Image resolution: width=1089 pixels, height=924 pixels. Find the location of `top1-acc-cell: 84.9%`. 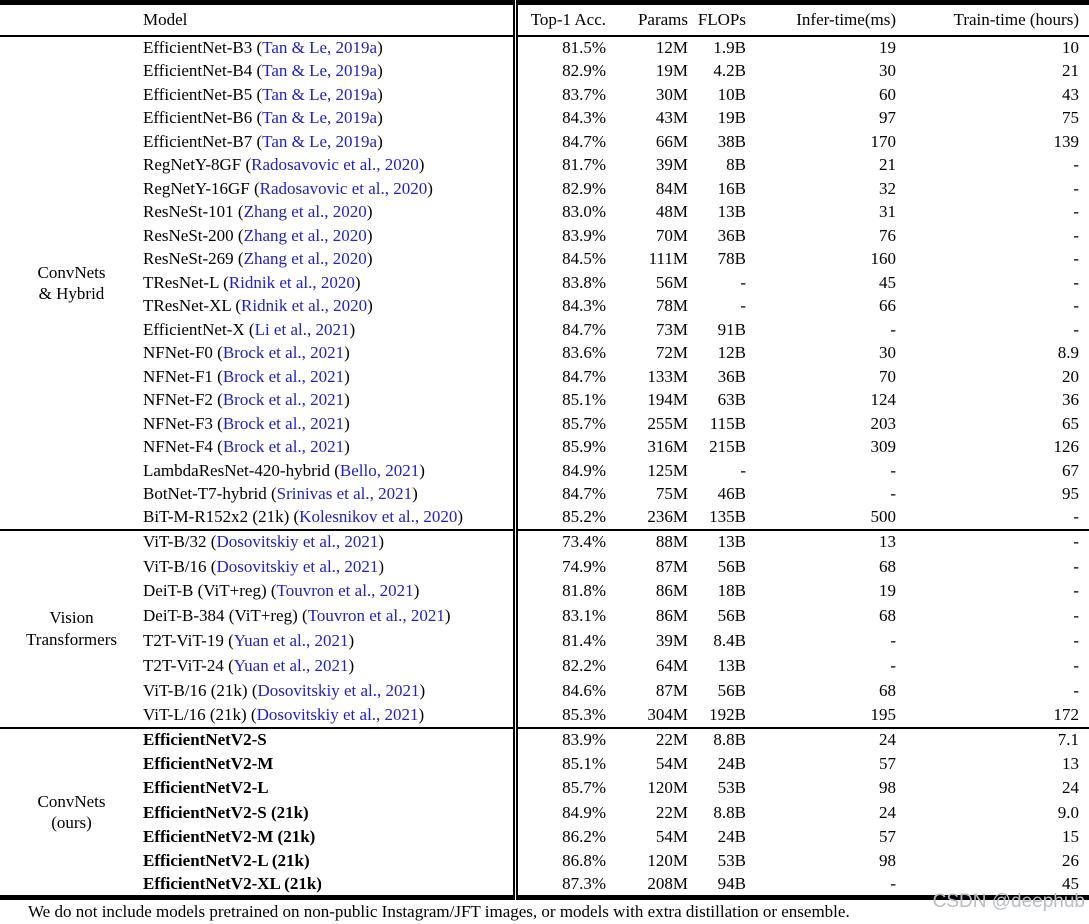

top1-acc-cell: 84.9% is located at coordinates (560, 471).